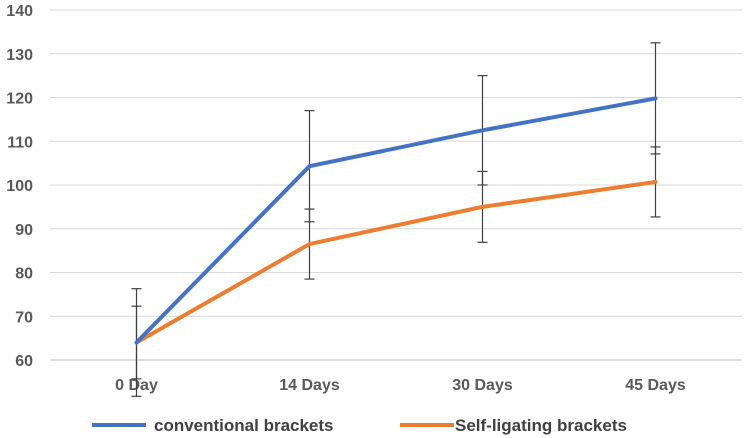 The height and width of the screenshot is (438, 750). I want to click on y-tick-label: 90, so click(24, 230).